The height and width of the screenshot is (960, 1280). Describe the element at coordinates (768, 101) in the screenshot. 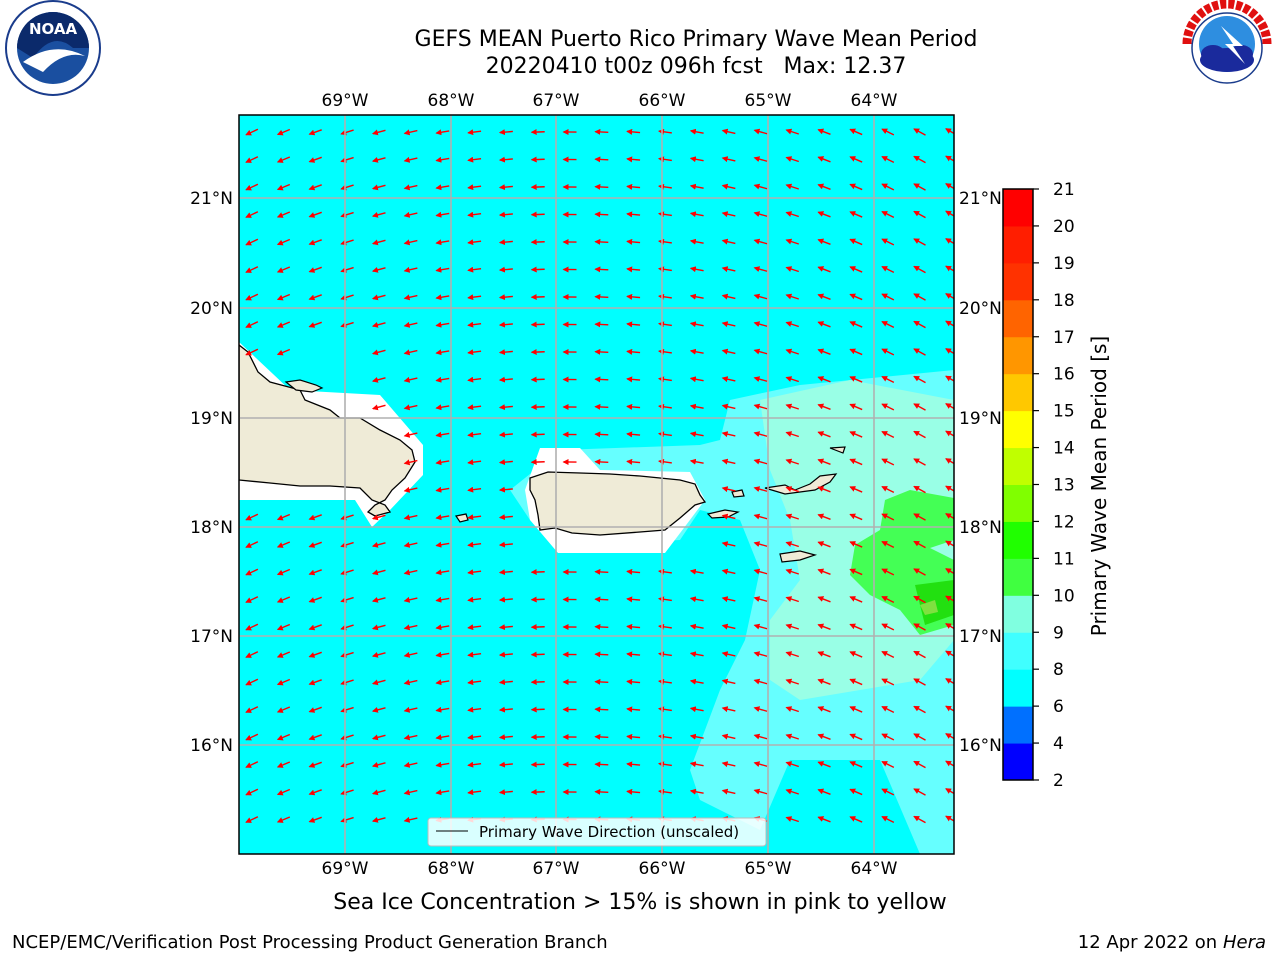

I see `lon-label-top: 65°W` at that location.